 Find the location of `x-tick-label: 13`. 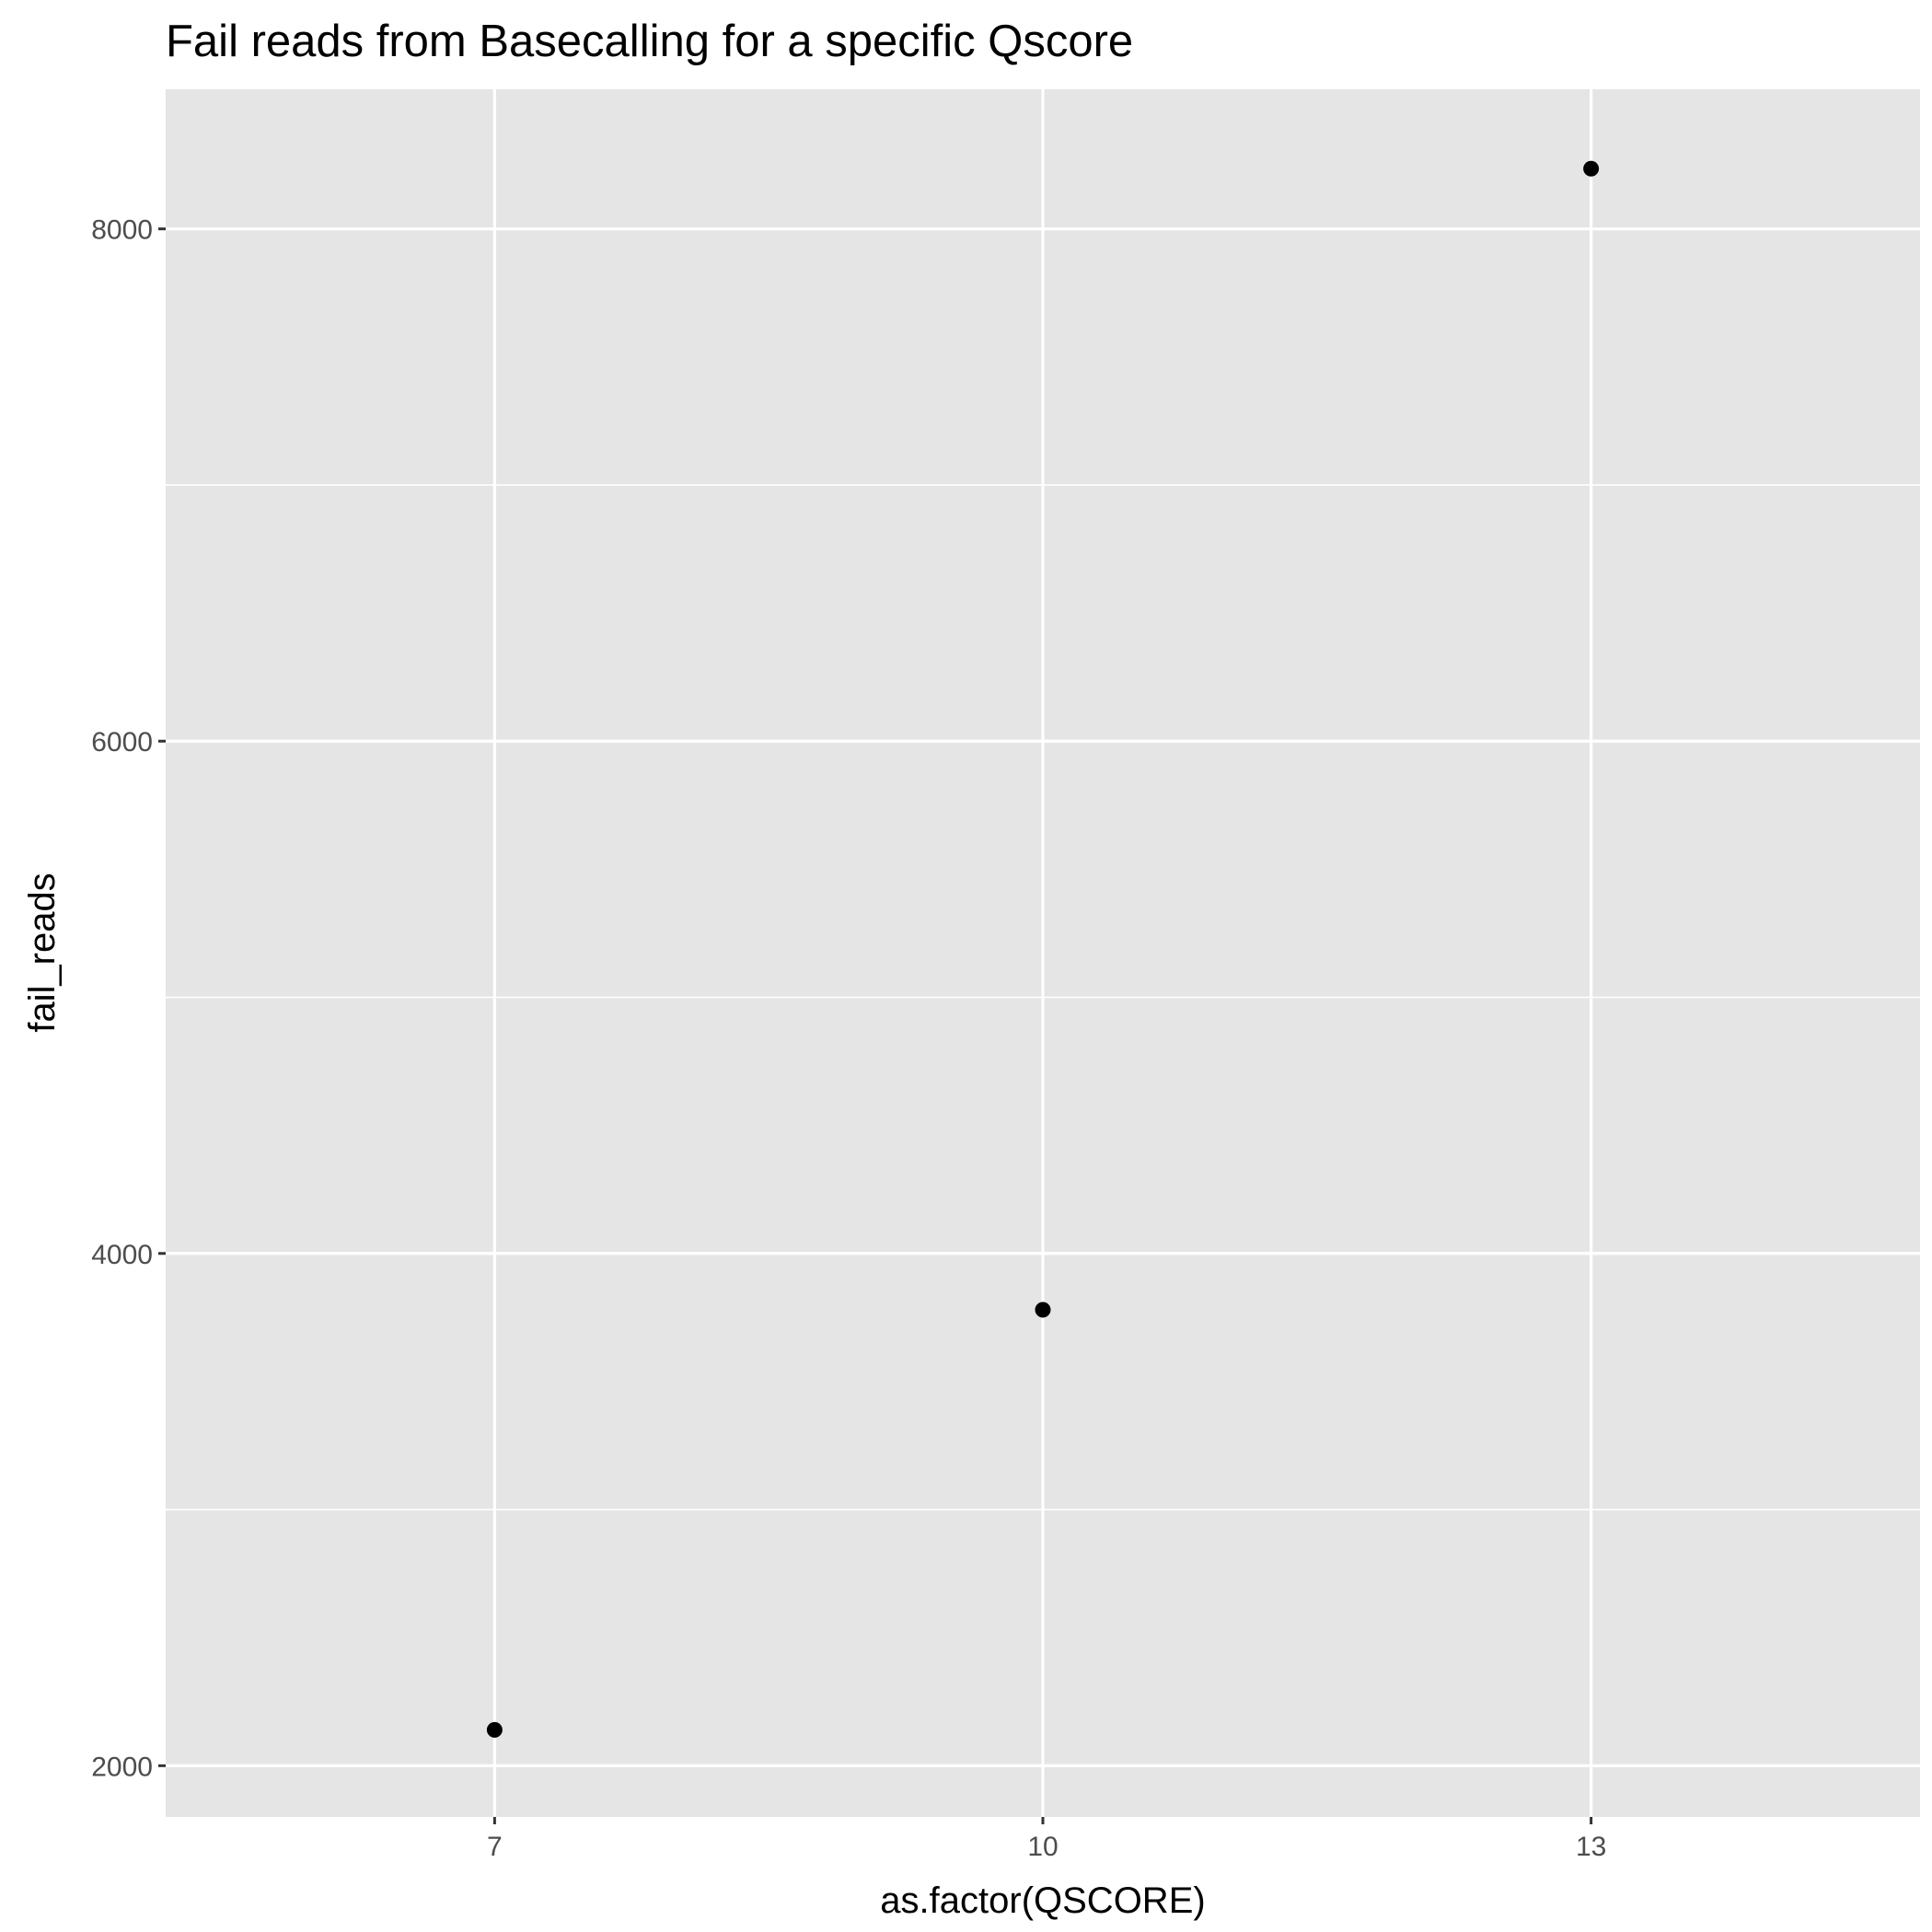

x-tick-label: 13 is located at coordinates (1591, 1847).